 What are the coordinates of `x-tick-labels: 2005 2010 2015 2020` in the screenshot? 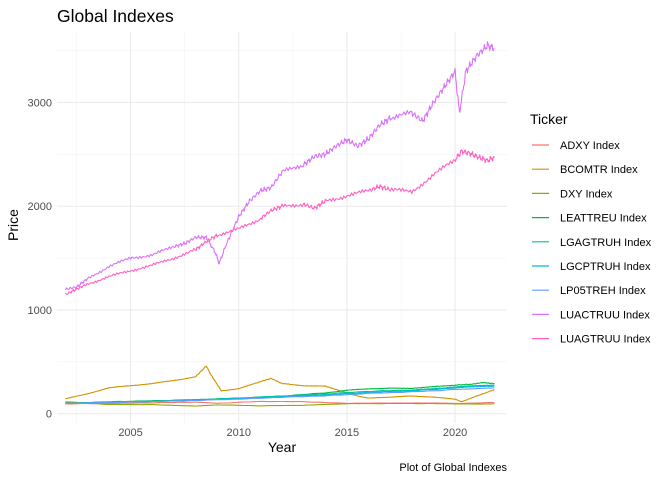 It's located at (292, 433).